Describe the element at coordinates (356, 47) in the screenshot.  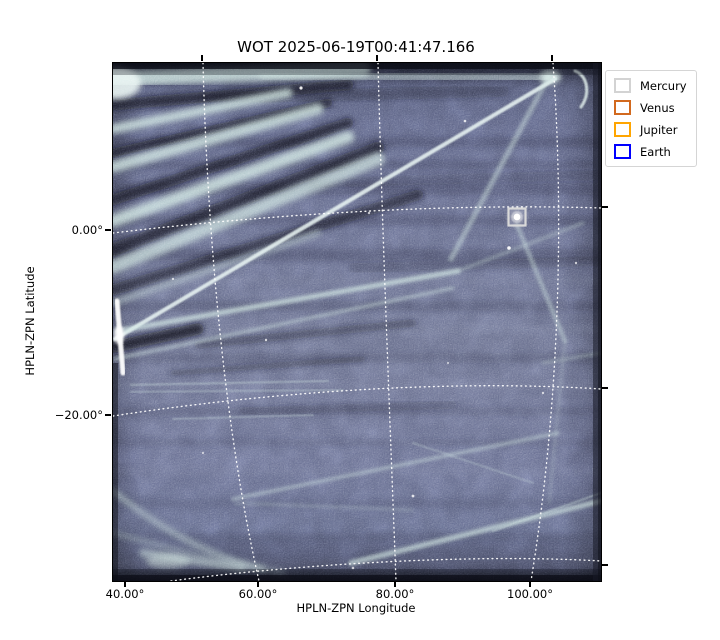
I see `plot-title: WOT 2025-06-19T00:41:47.166` at that location.